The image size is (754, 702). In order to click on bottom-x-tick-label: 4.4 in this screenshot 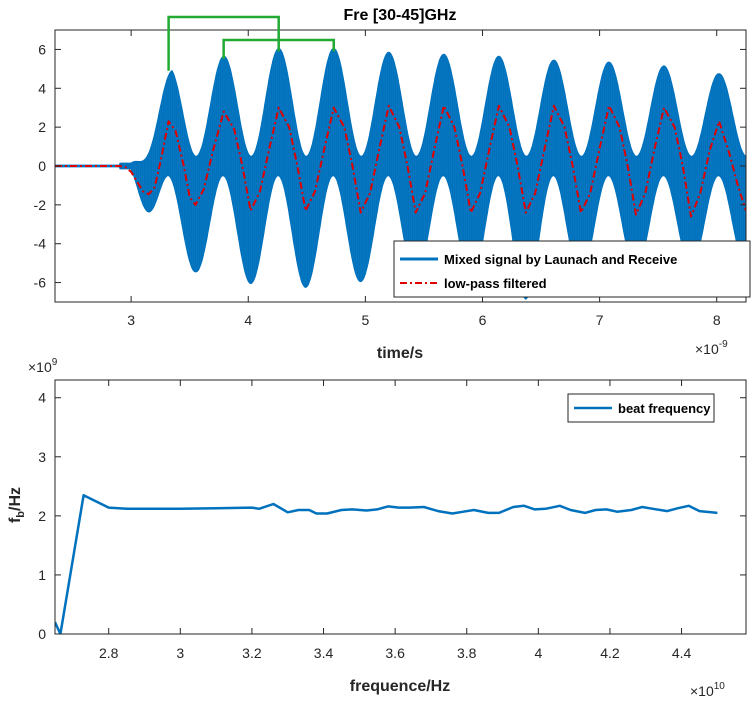, I will do `click(682, 653)`.